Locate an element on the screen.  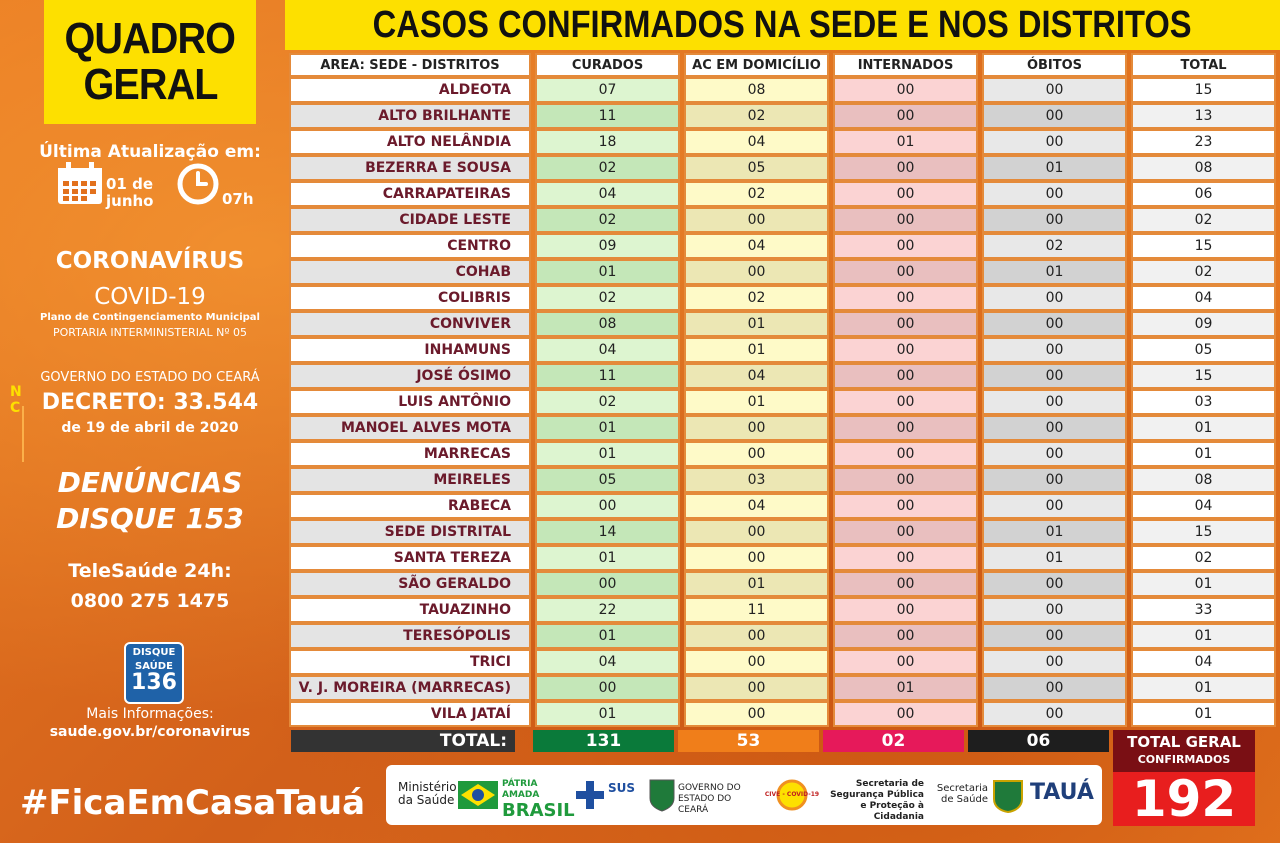
table-row: SANTA TEREZA 01 00 00 01 02 is located at coordinates (782, 558).